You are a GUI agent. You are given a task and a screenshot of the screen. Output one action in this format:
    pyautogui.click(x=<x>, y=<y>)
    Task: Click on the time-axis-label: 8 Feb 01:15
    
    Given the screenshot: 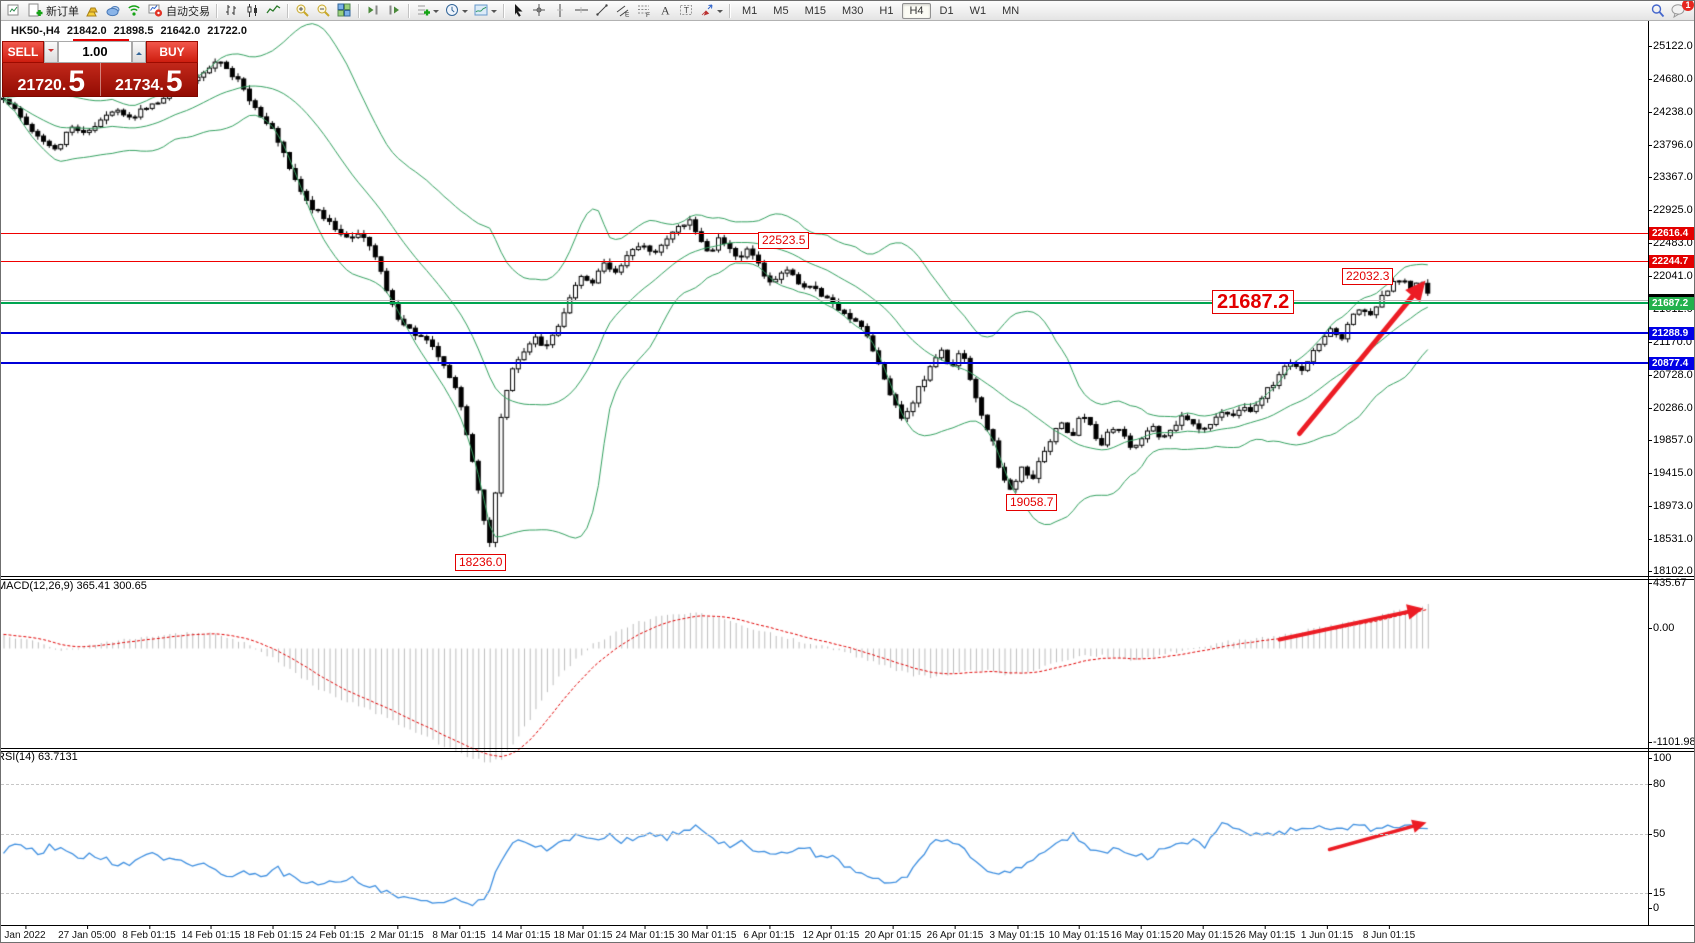 What is the action you would take?
    pyautogui.click(x=149, y=933)
    